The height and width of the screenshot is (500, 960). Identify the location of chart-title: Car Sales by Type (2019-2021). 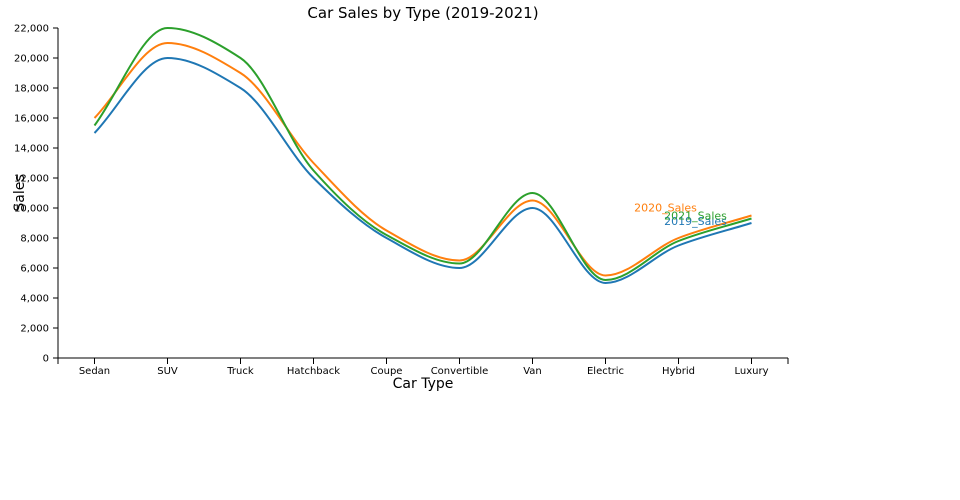
(422, 13).